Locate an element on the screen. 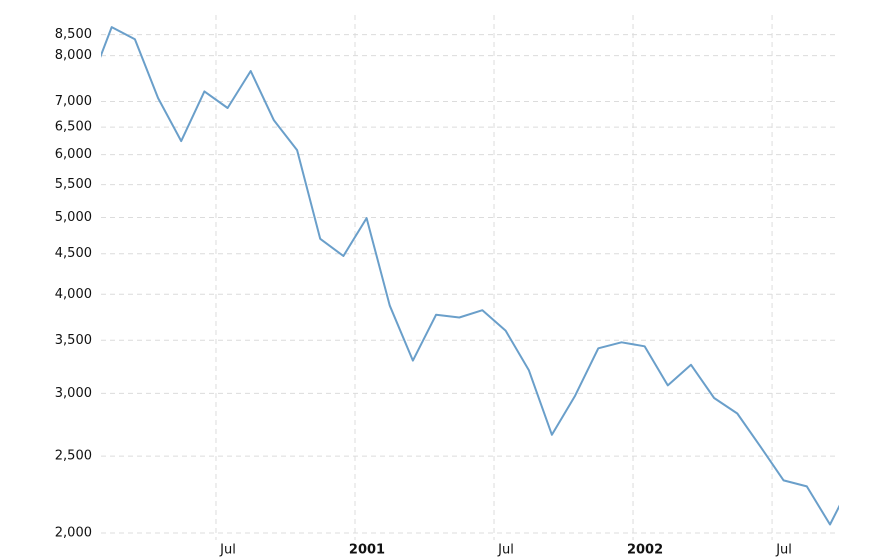 The image size is (888, 560). y-tick-label: 8,000 is located at coordinates (73, 55).